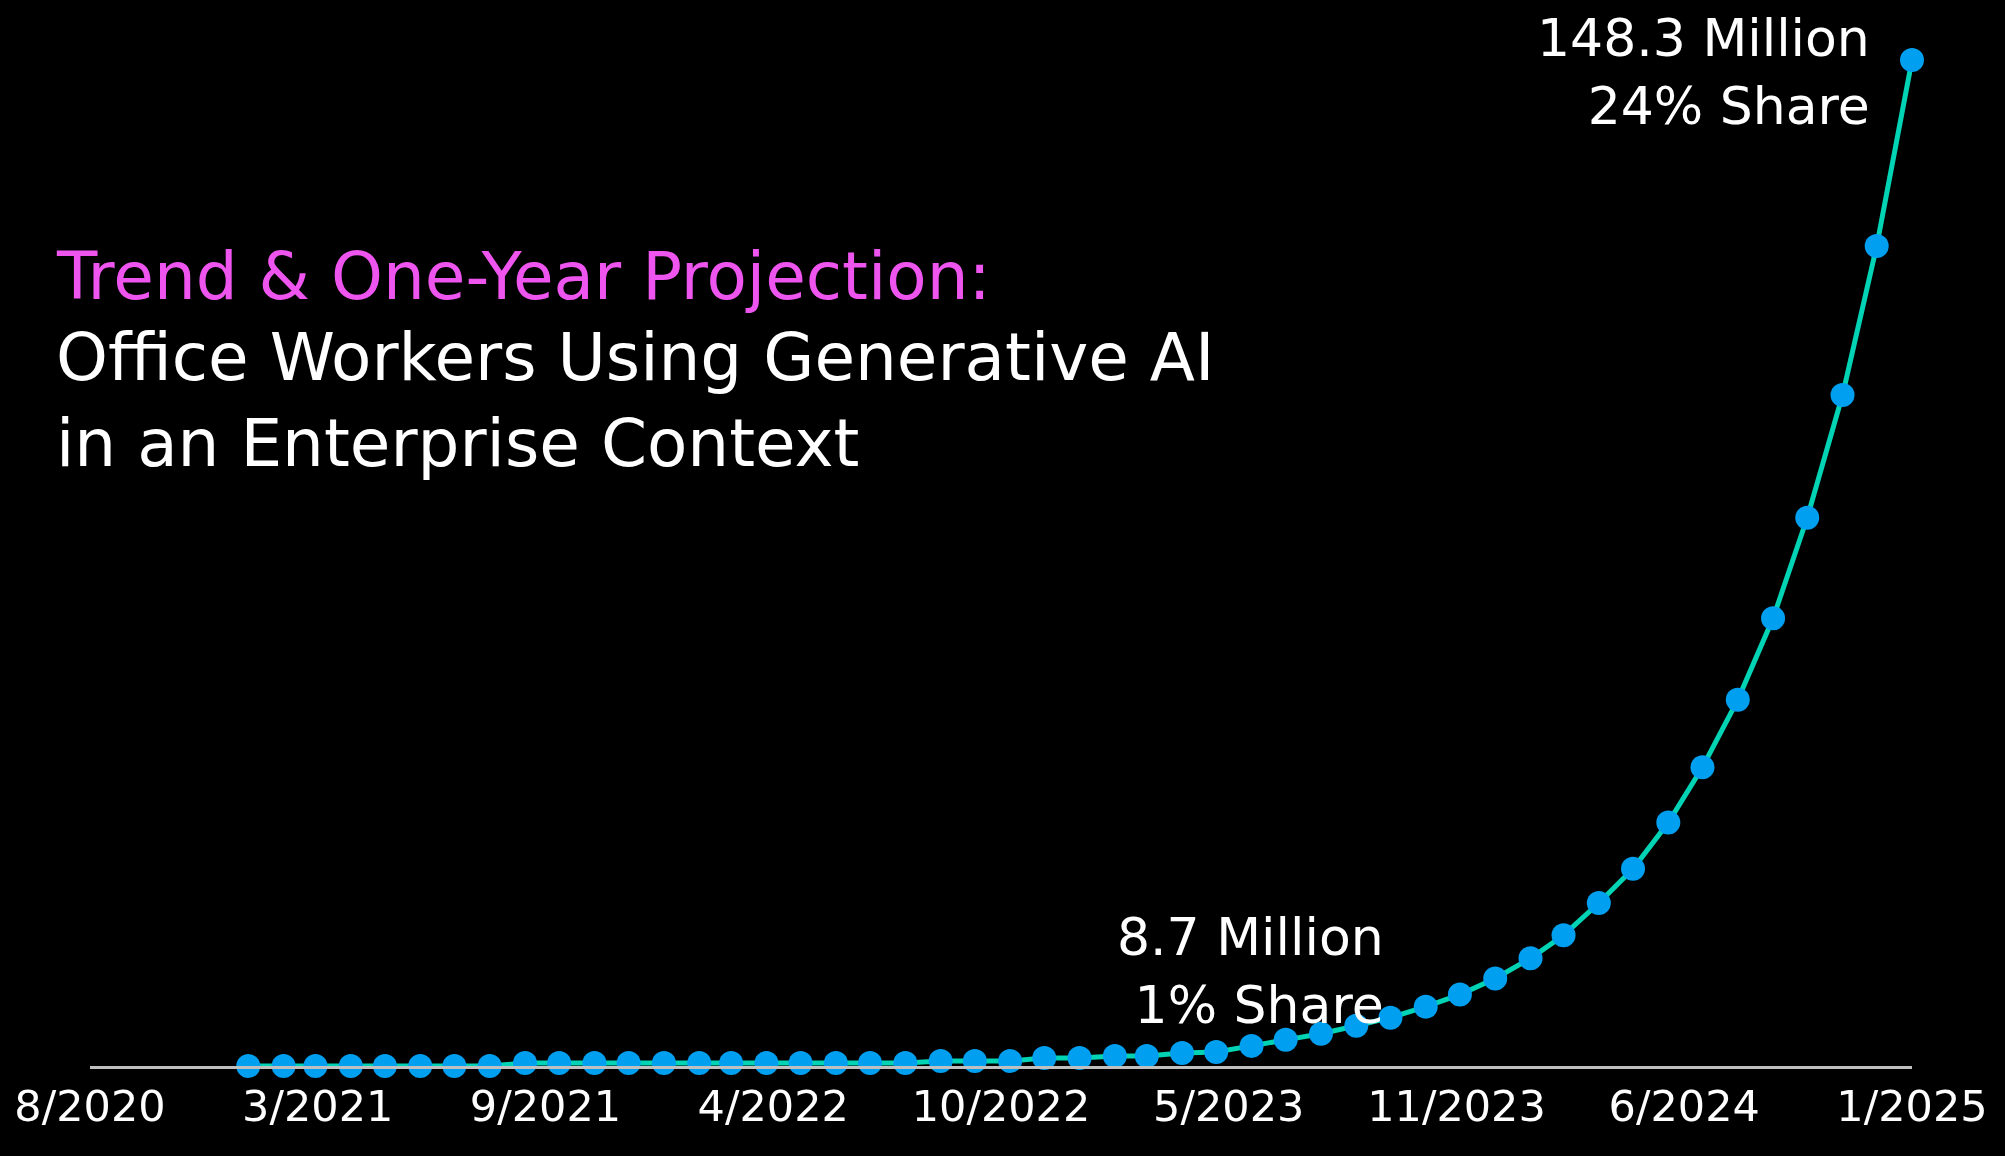 The height and width of the screenshot is (1156, 2005). Describe the element at coordinates (1229, 1105) in the screenshot. I see `x-tick-label: 5/2023` at that location.